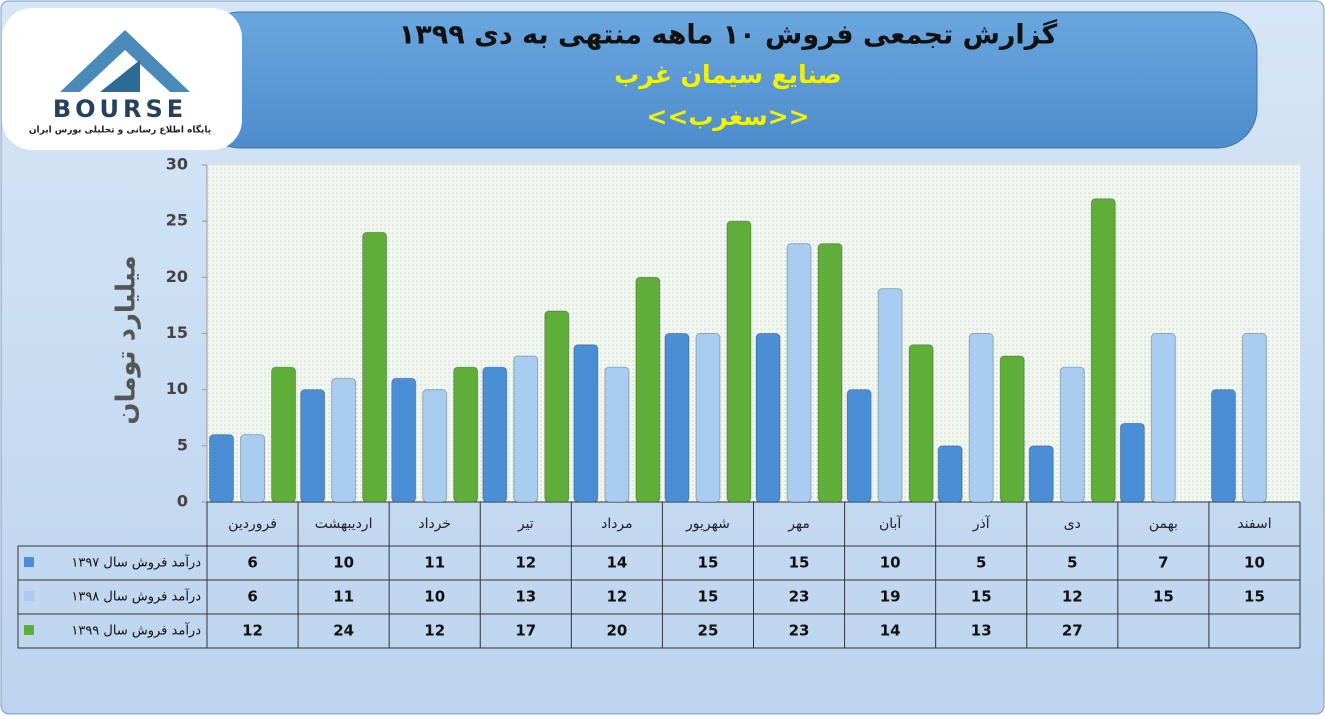 The width and height of the screenshot is (1325, 719). What do you see at coordinates (525, 631) in the screenshot?
I see `table-value: 17` at bounding box center [525, 631].